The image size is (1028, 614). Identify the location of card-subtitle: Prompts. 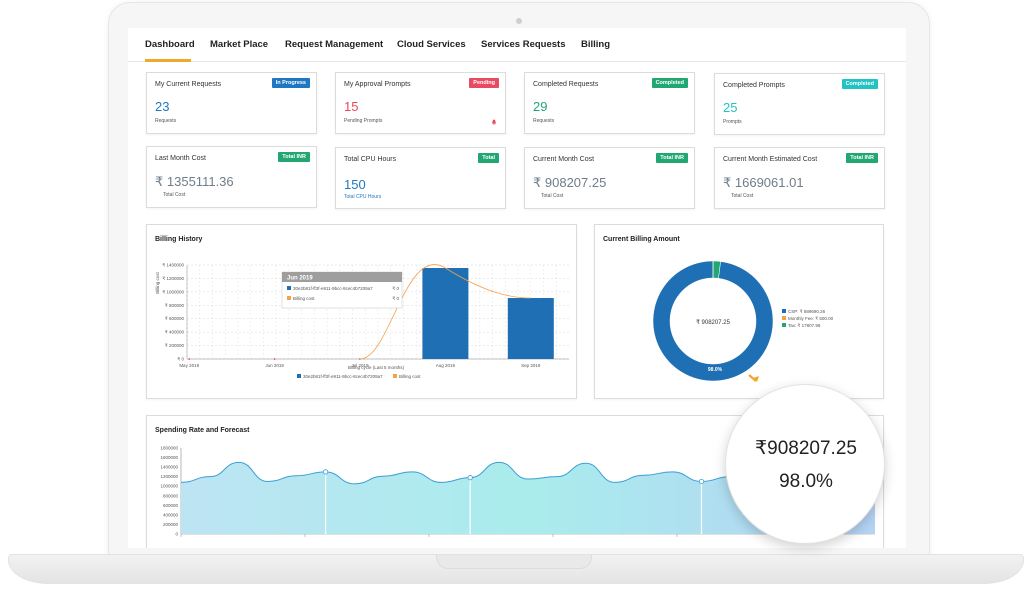
(732, 122).